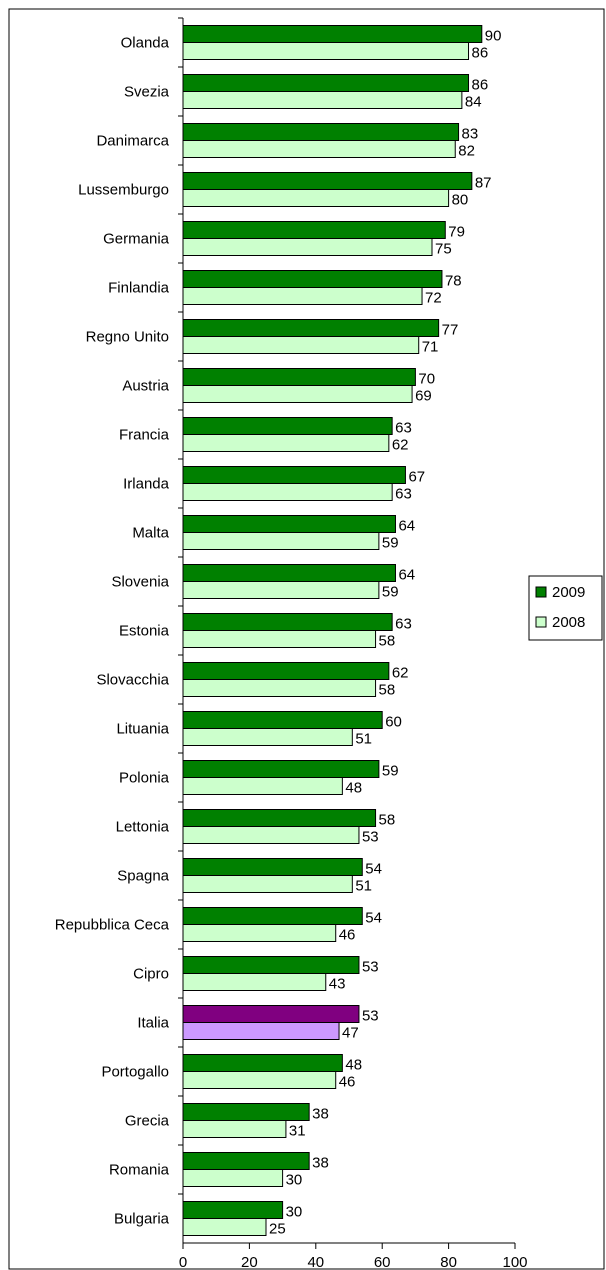 The height and width of the screenshot is (1270, 606). Describe the element at coordinates (279, 639) in the screenshot. I see `bar-estonia-2008` at that location.